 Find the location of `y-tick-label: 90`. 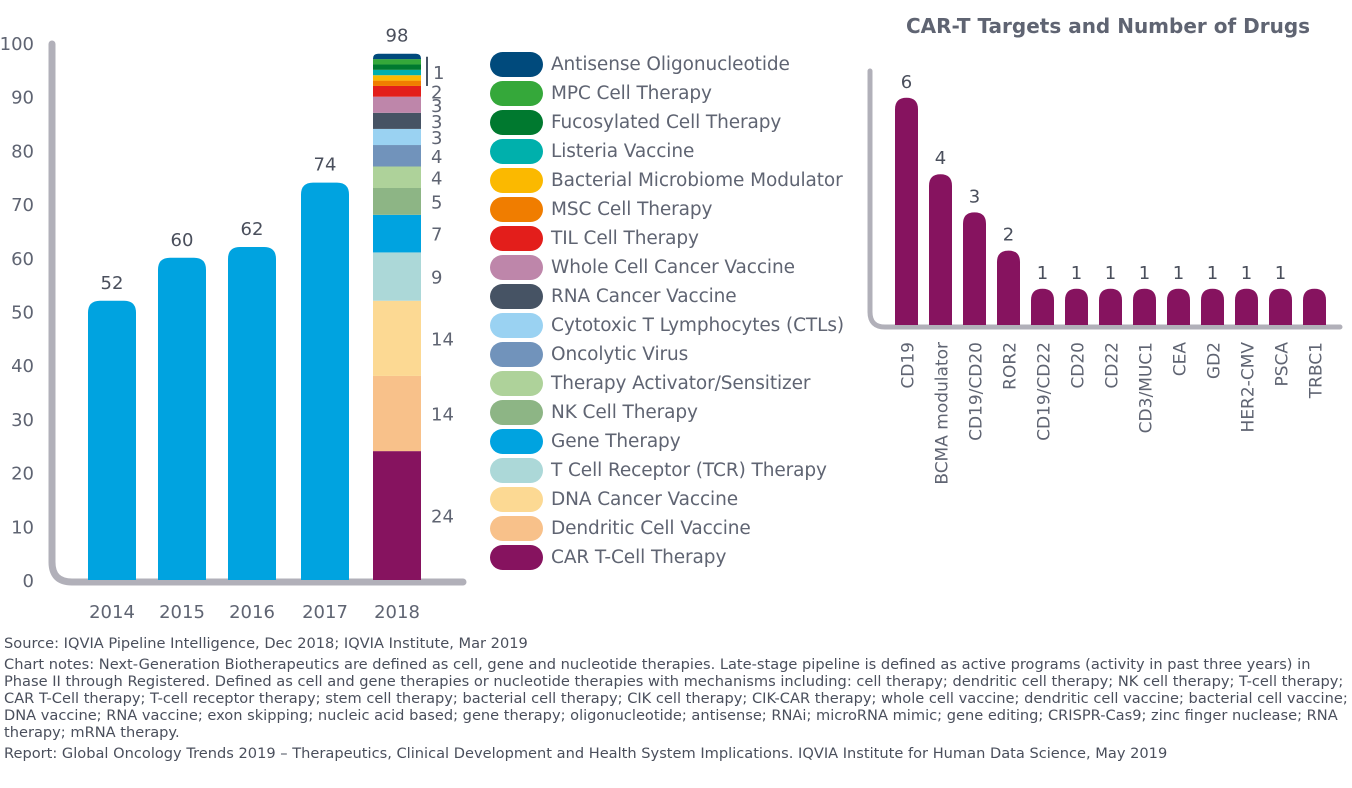

y-tick-label: 90 is located at coordinates (22, 98).